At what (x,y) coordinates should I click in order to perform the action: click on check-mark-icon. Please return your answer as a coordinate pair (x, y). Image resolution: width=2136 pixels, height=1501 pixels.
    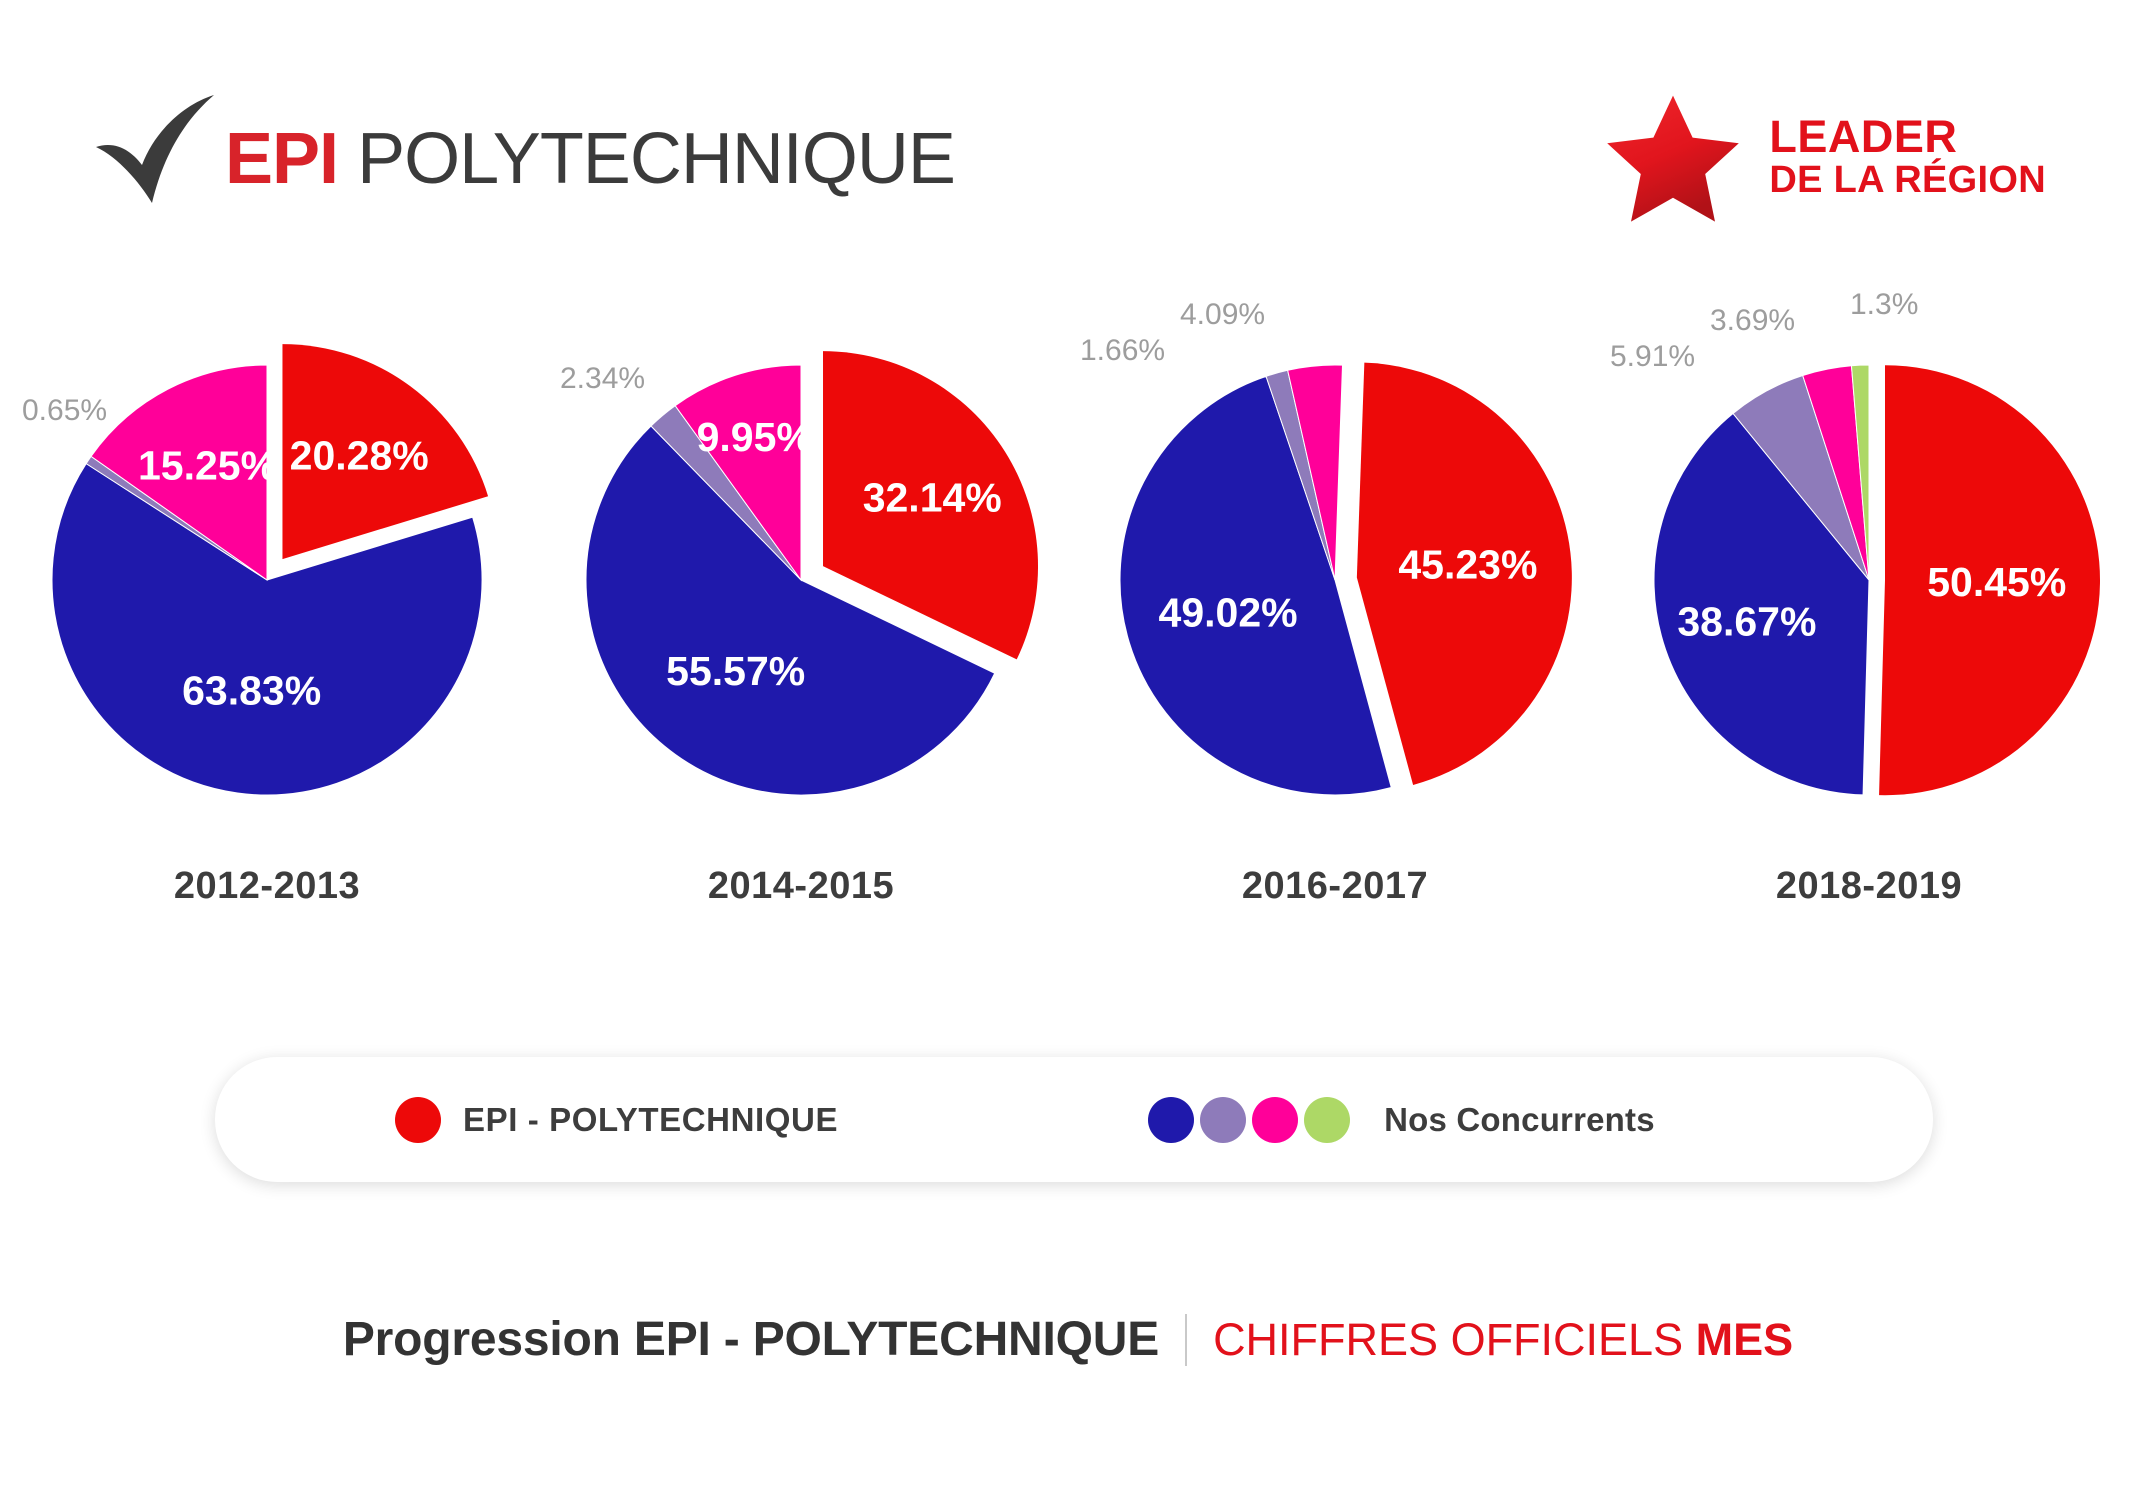
    Looking at the image, I should click on (155, 149).